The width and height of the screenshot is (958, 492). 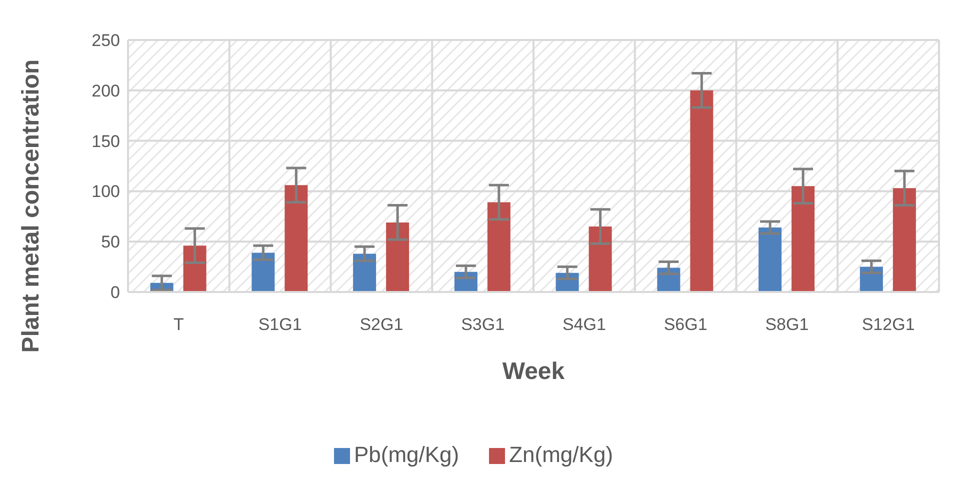 What do you see at coordinates (382, 324) in the screenshot?
I see `x-tick-label: S2G1` at bounding box center [382, 324].